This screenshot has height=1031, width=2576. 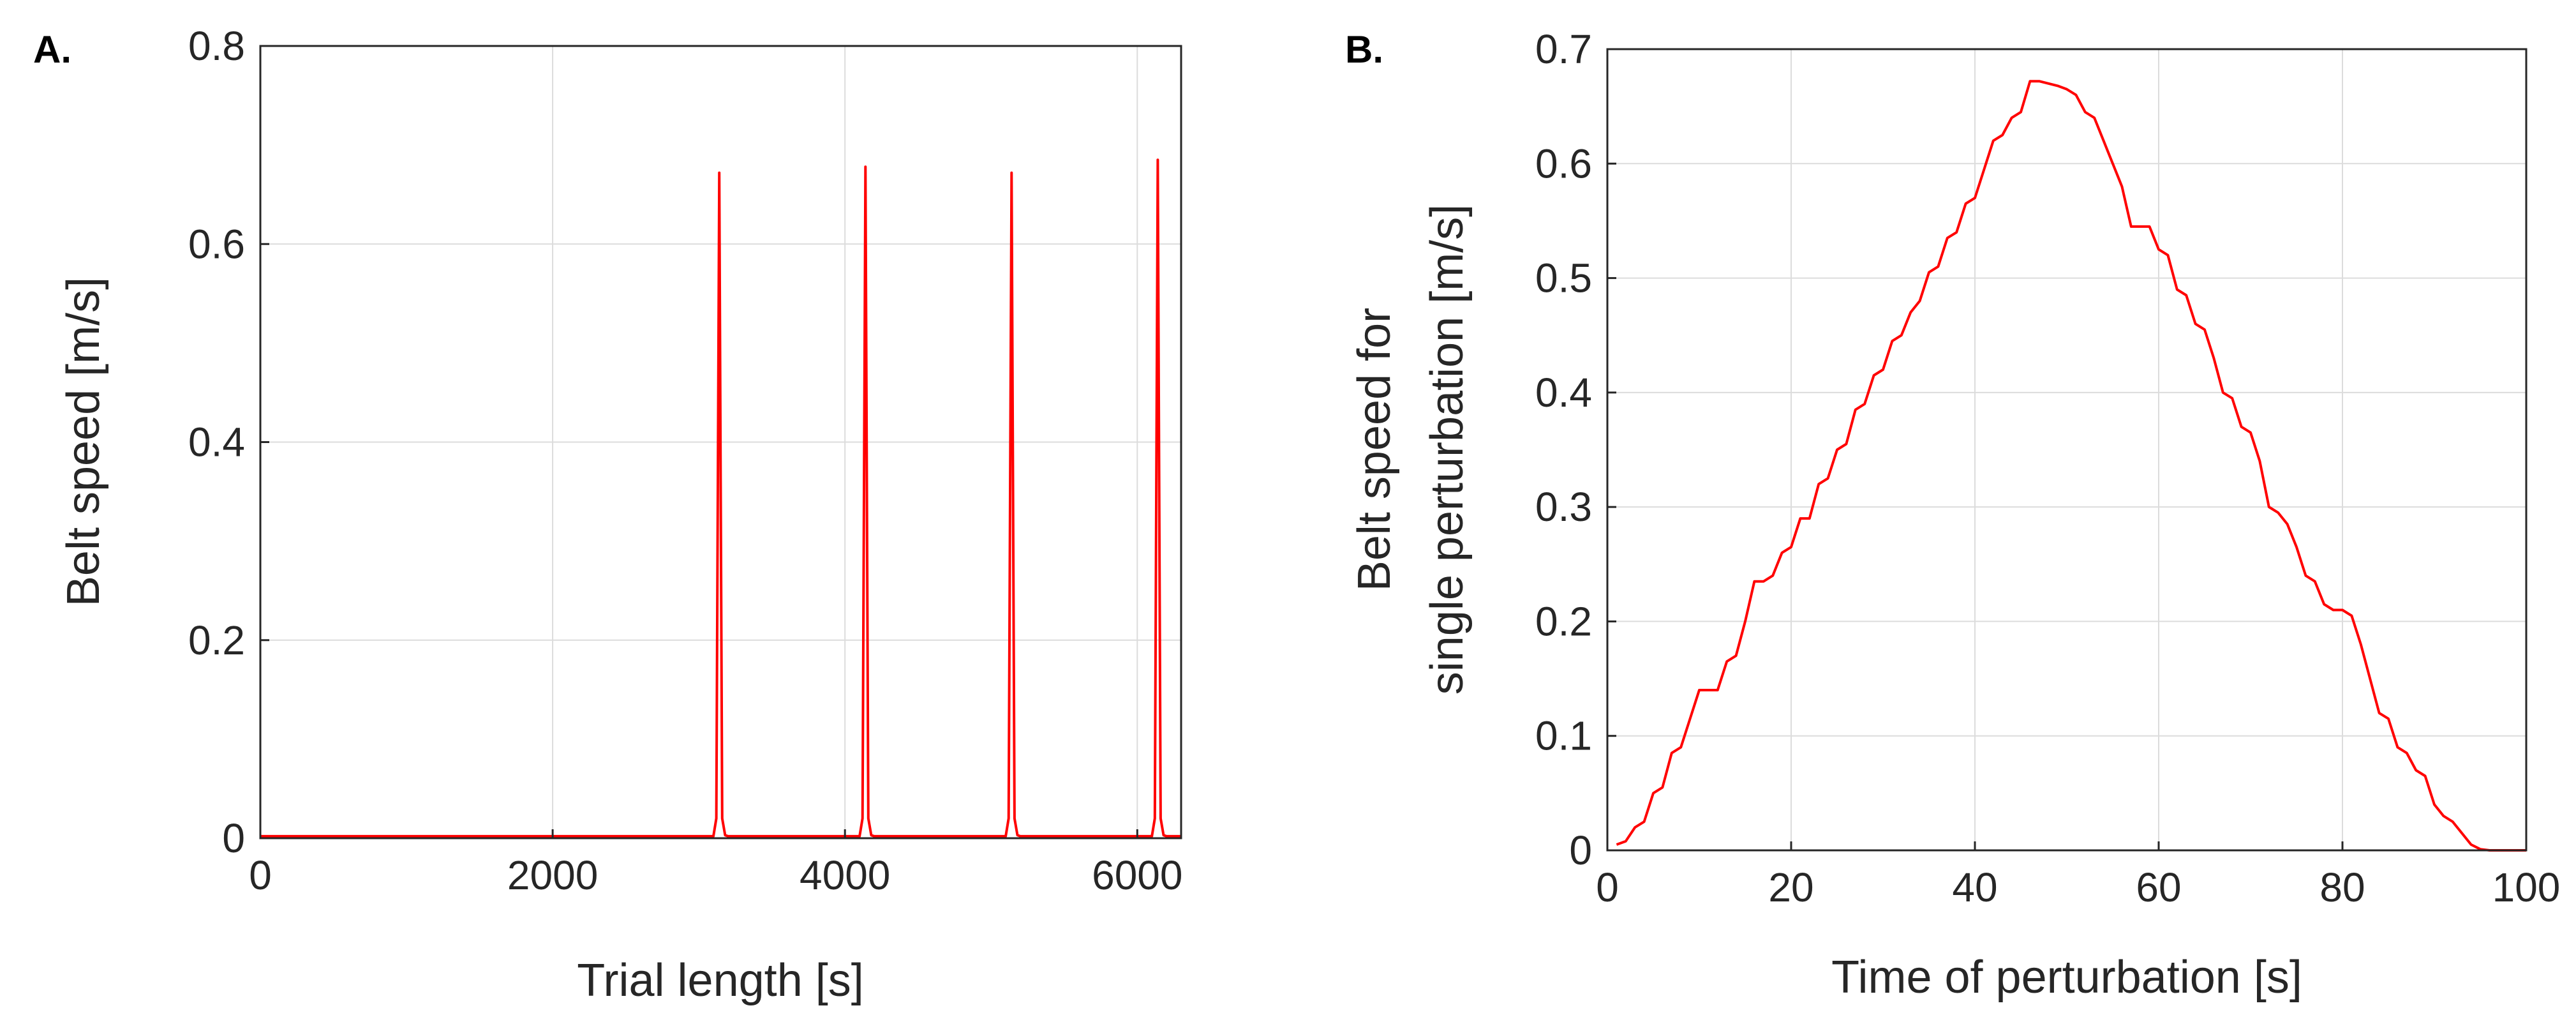 What do you see at coordinates (1364, 49) in the screenshot?
I see `panel-b-label: B.` at bounding box center [1364, 49].